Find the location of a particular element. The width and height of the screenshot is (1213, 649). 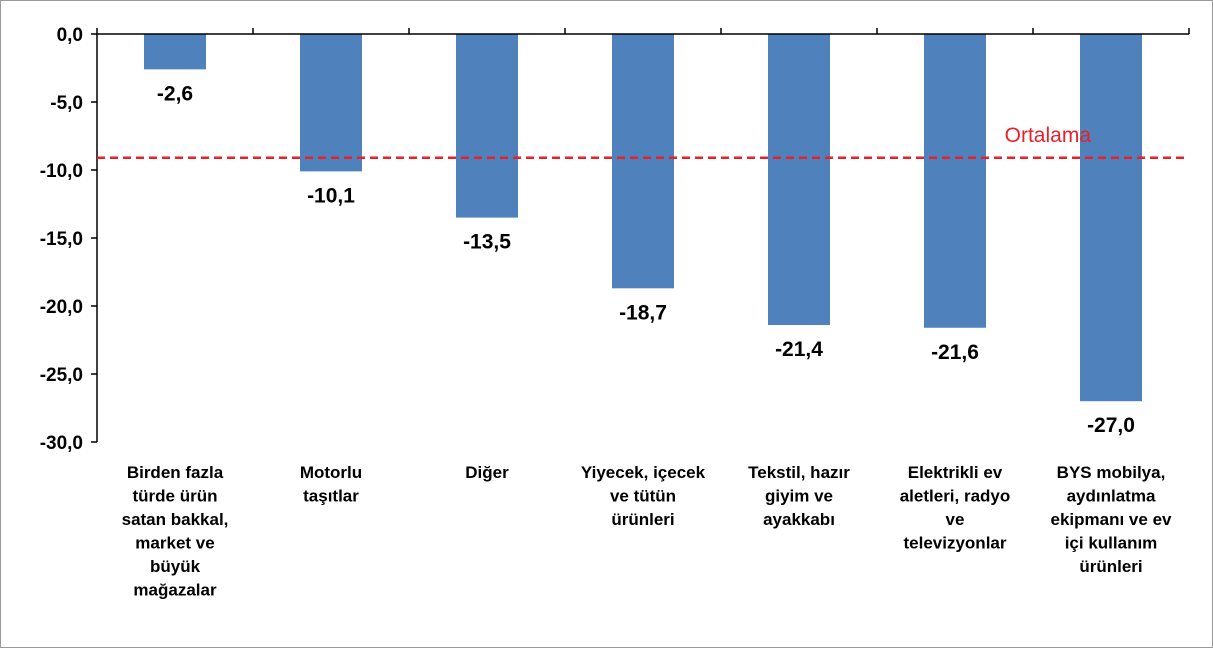

category-label-line: televizyonlar is located at coordinates (955, 543).